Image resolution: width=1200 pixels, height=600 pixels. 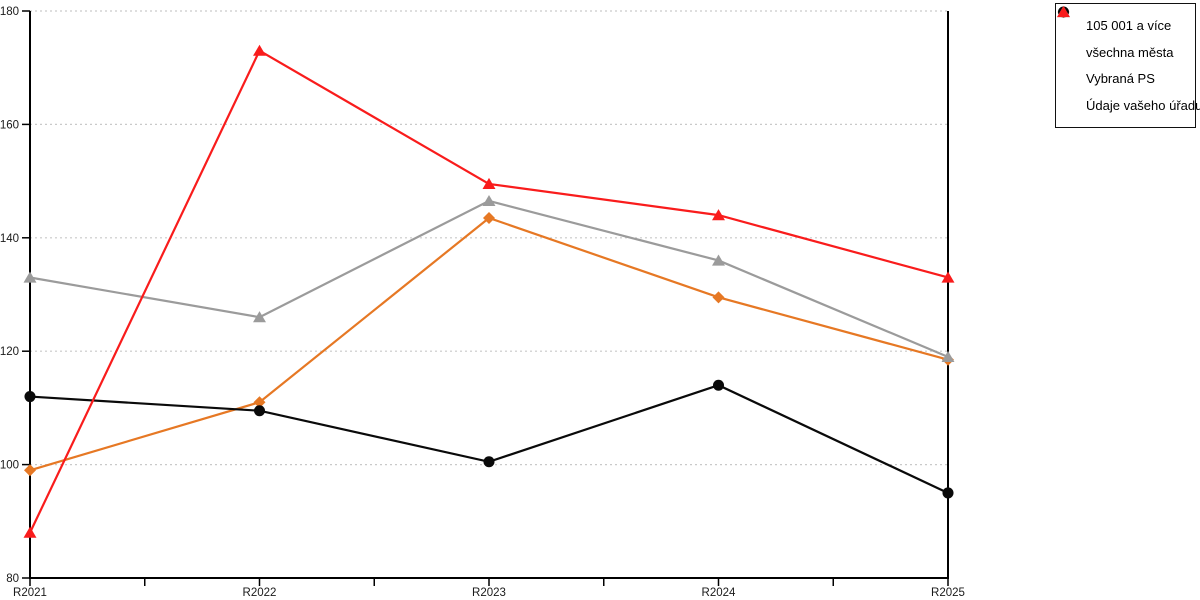 I want to click on svg-text: R2022, so click(x=260, y=593).